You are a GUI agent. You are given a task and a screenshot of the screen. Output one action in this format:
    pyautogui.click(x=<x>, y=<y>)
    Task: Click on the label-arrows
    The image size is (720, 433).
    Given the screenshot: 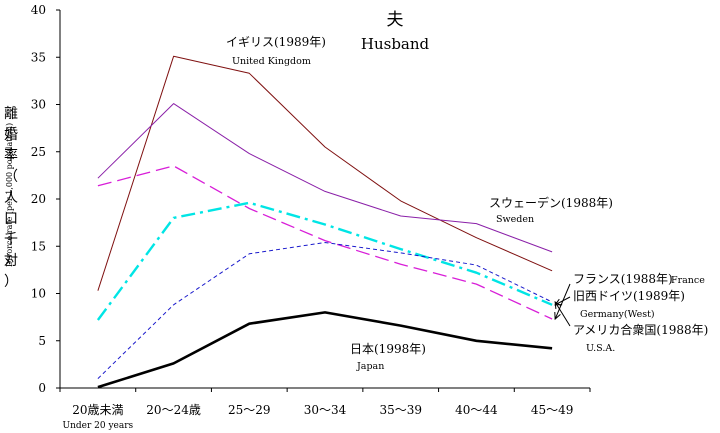 What is the action you would take?
    pyautogui.click(x=562, y=305)
    